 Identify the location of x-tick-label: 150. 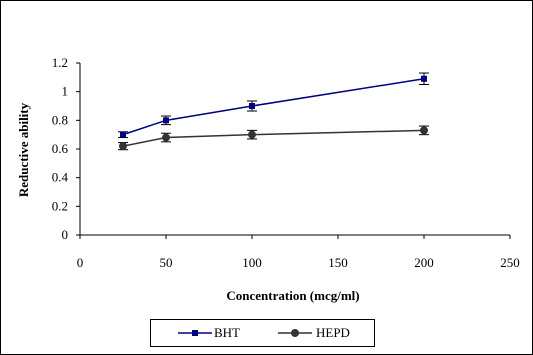
(338, 262).